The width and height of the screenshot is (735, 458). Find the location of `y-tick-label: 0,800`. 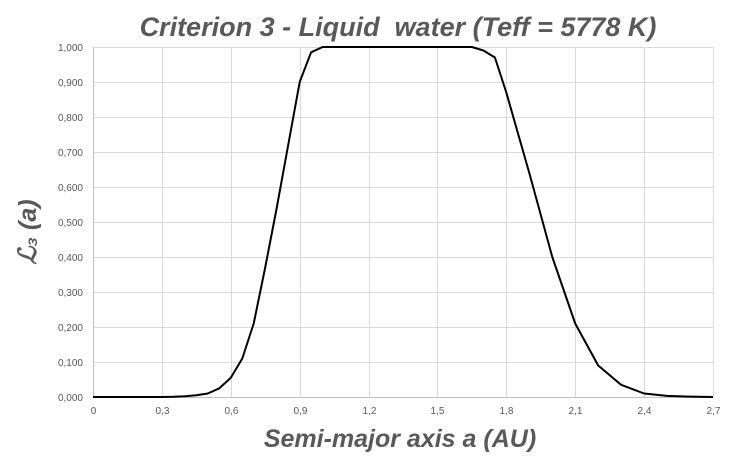

y-tick-label: 0,800 is located at coordinates (70, 118).